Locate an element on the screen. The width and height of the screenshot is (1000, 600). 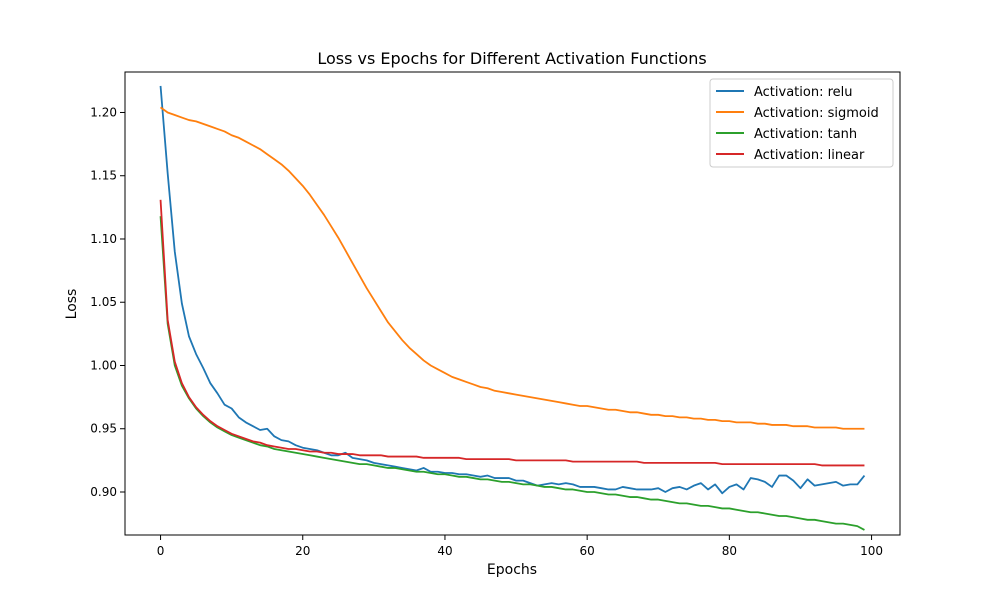
y-tick-label: 1.05 is located at coordinates (103, 302).